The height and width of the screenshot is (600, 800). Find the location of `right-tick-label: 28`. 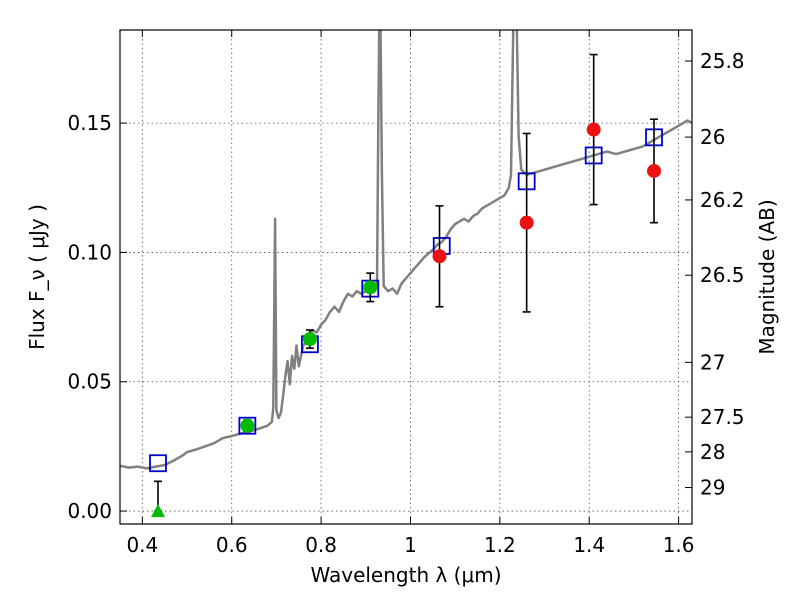

right-tick-label: 28 is located at coordinates (712, 452).